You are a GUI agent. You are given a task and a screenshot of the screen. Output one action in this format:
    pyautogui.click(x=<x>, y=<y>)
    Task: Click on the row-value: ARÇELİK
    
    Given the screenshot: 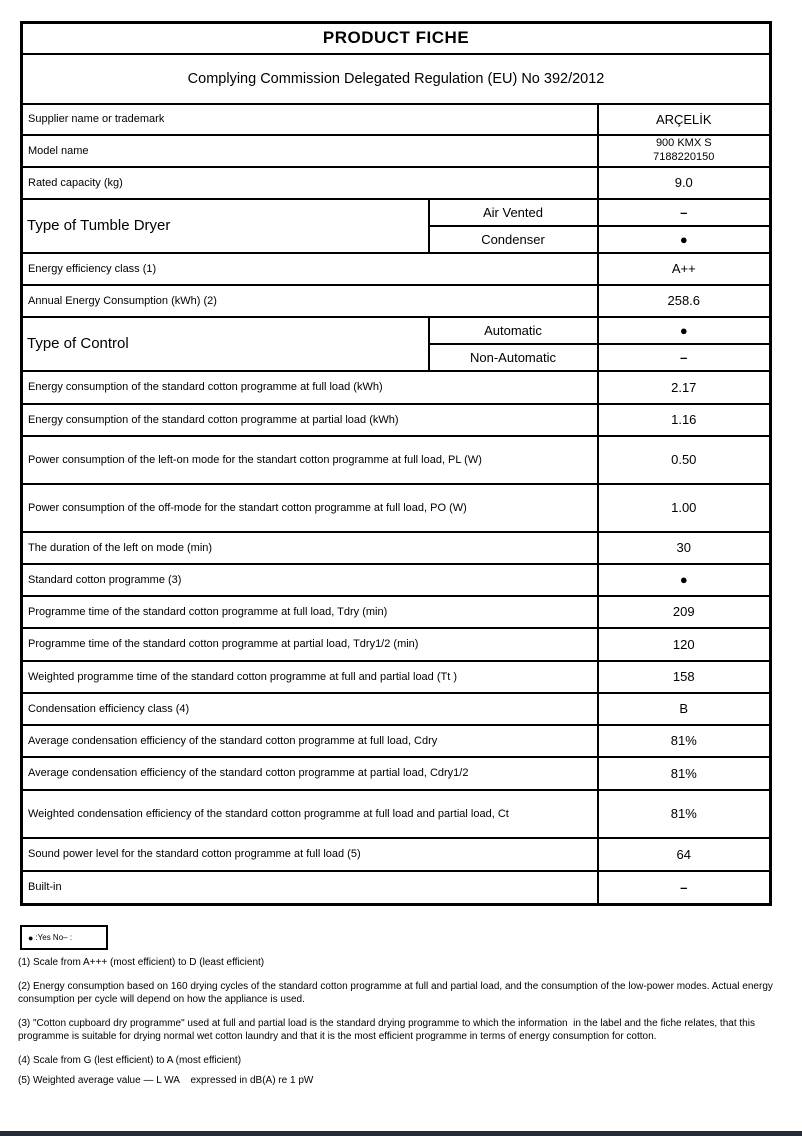 What is the action you would take?
    pyautogui.click(x=684, y=119)
    